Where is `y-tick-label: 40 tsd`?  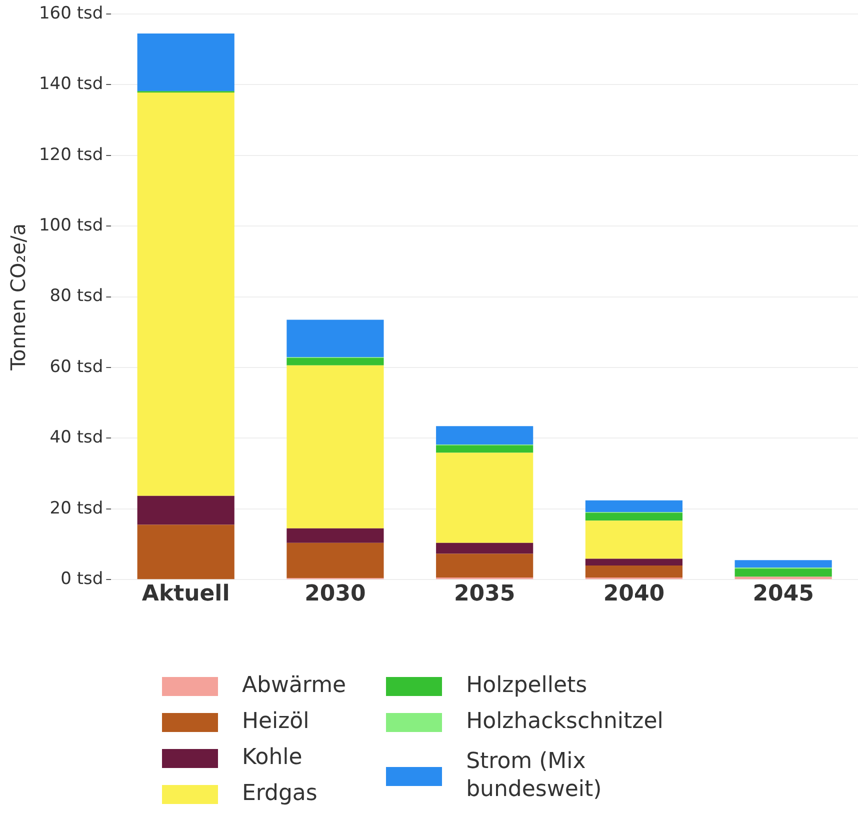 y-tick-label: 40 tsd is located at coordinates (77, 438).